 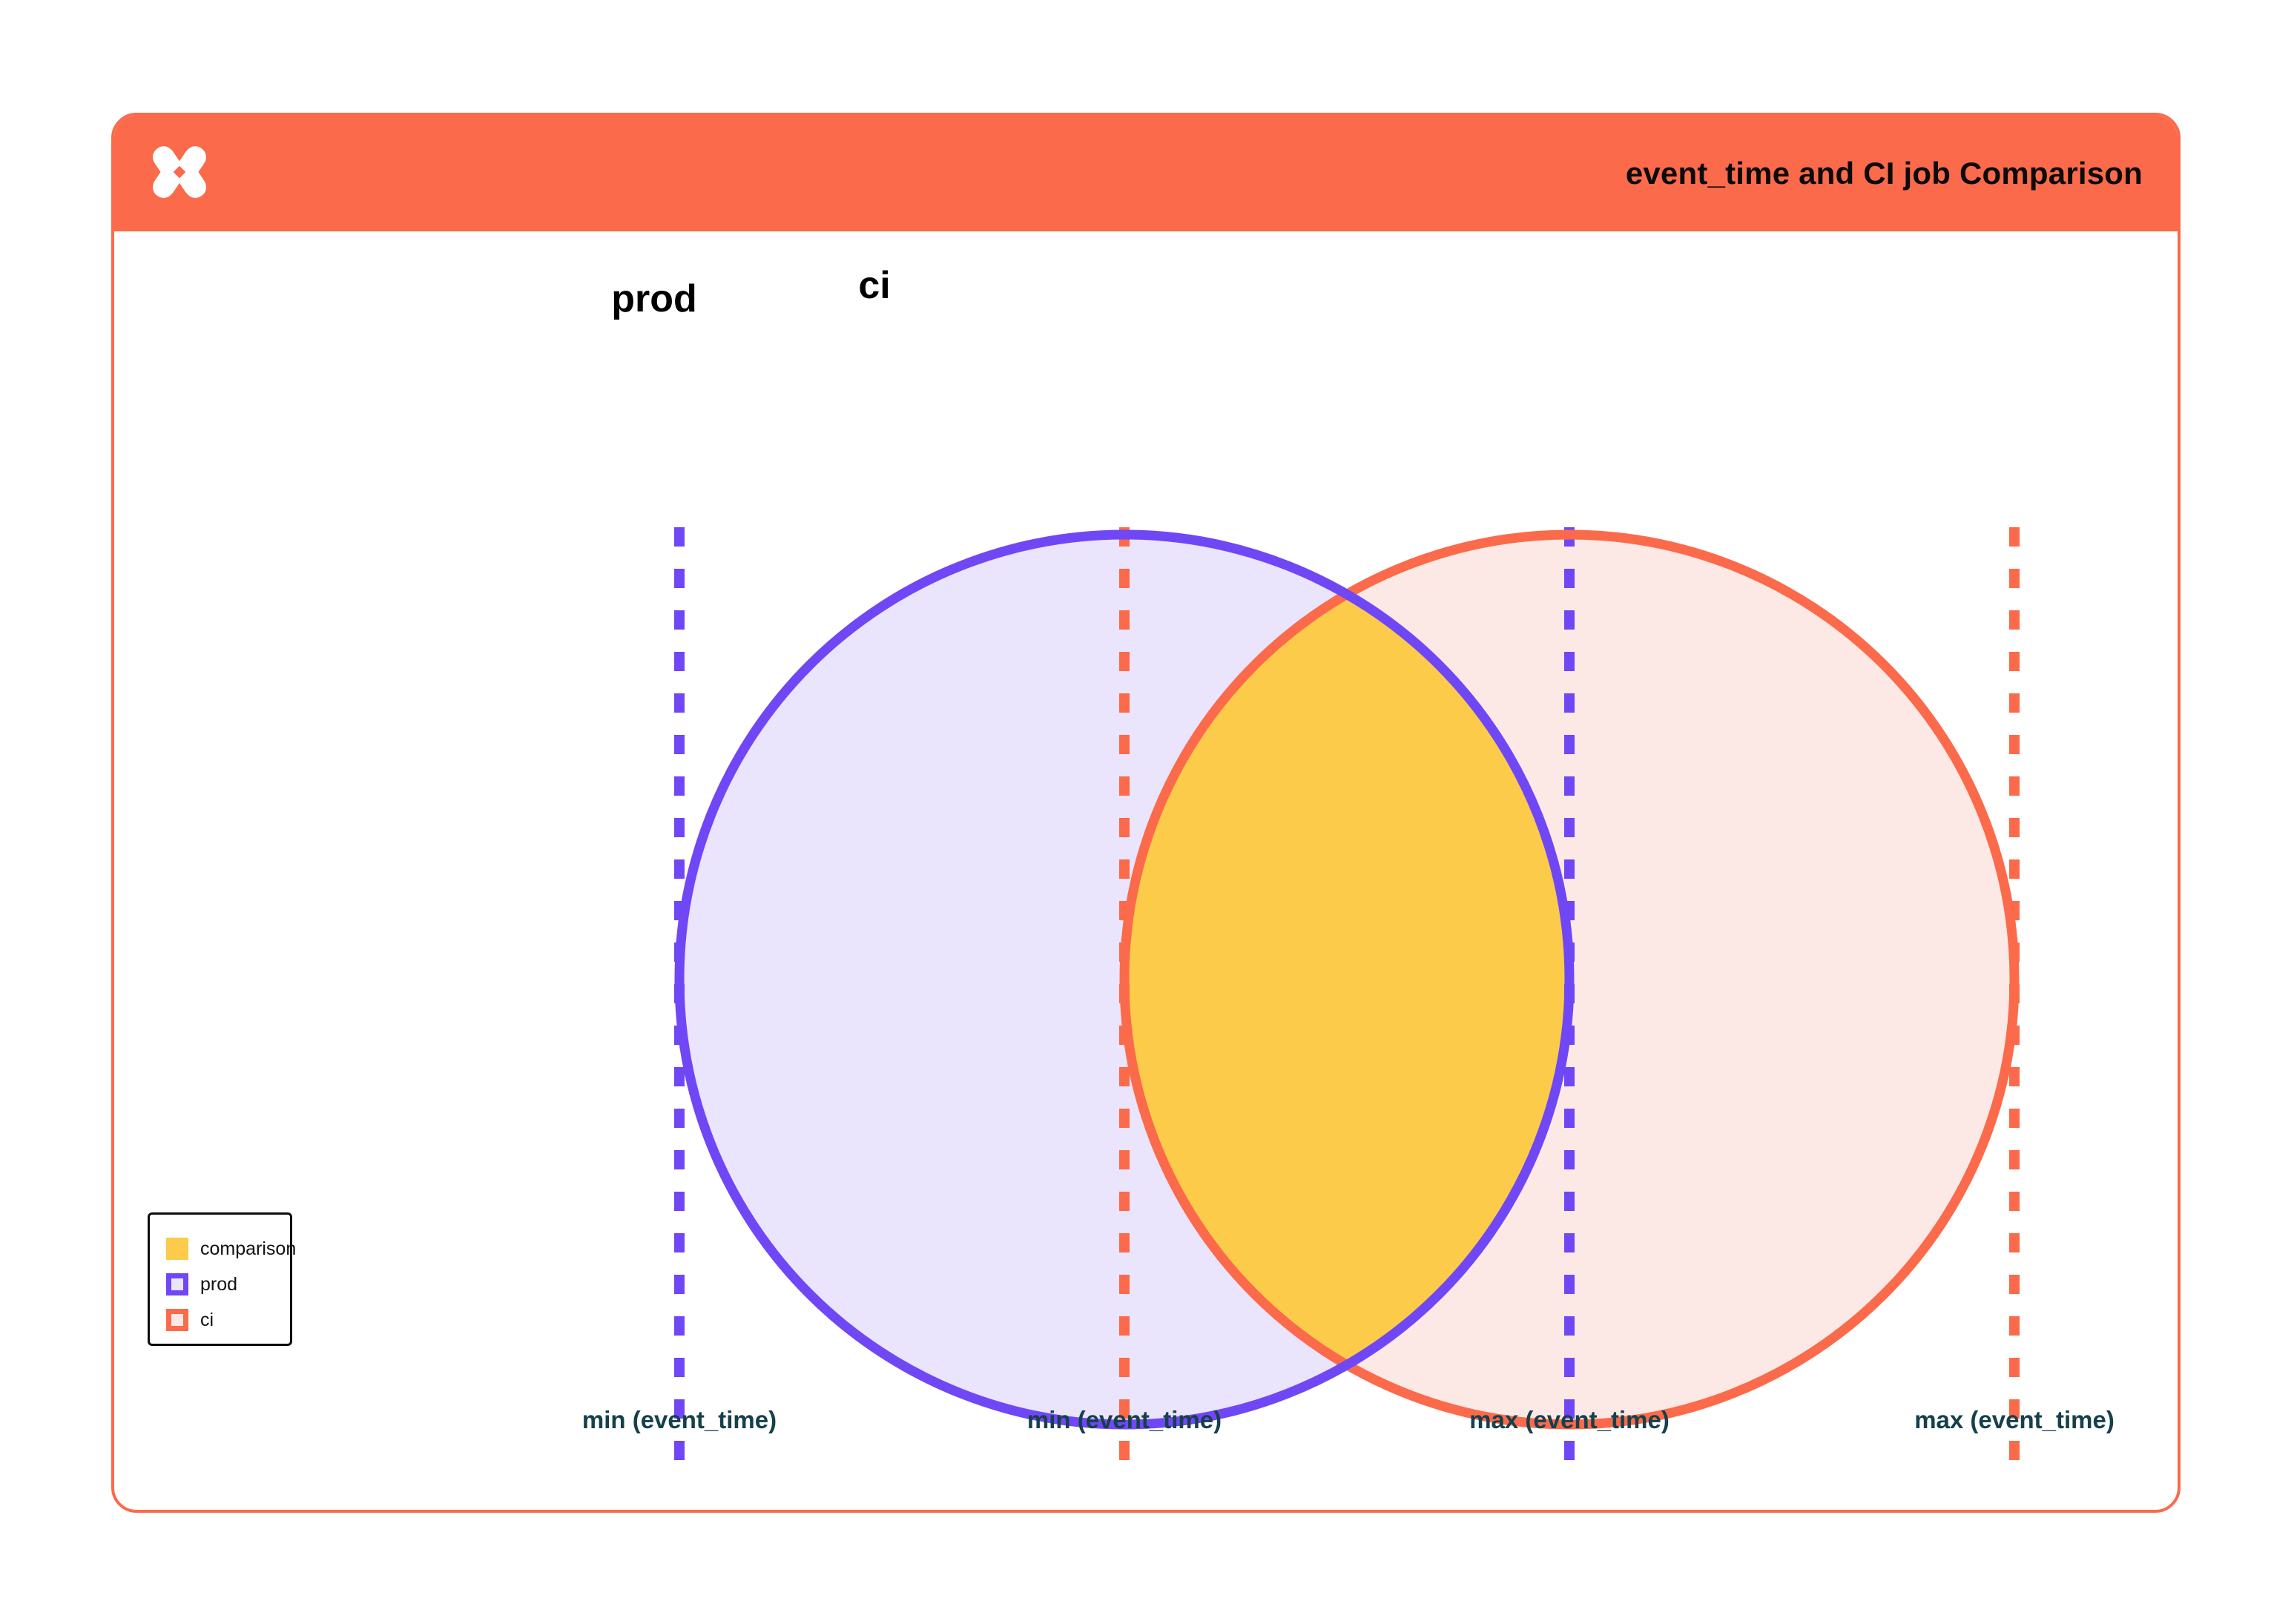 I want to click on page-title: event_time and CI job Comparison, so click(x=1884, y=173).